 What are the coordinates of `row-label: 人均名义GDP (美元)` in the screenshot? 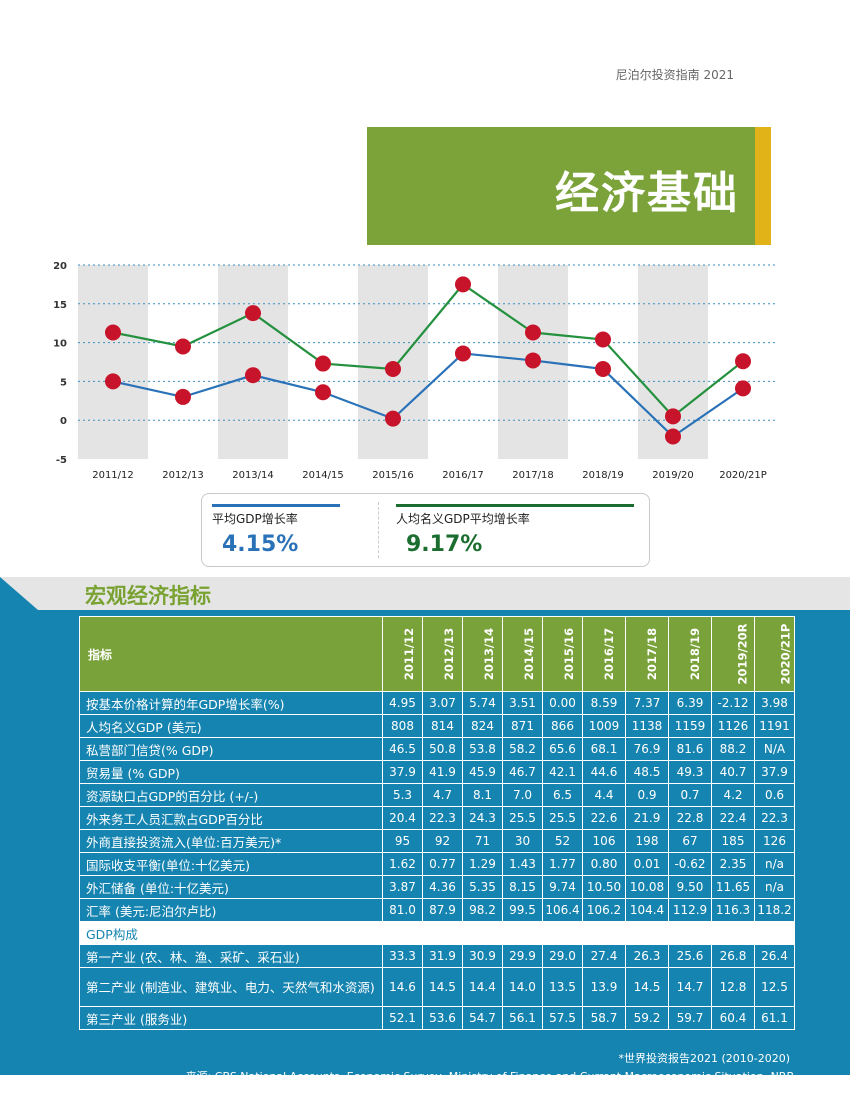 It's located at (231, 726).